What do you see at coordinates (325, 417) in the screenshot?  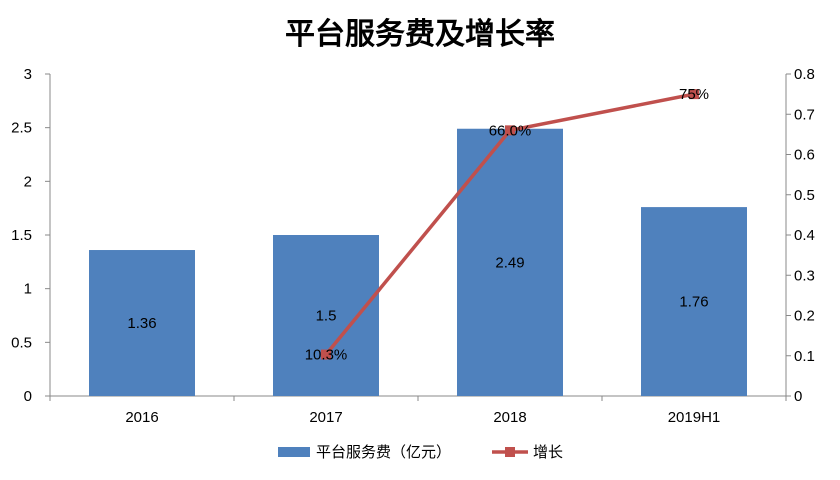 I see `x-tick-label: 2017` at bounding box center [325, 417].